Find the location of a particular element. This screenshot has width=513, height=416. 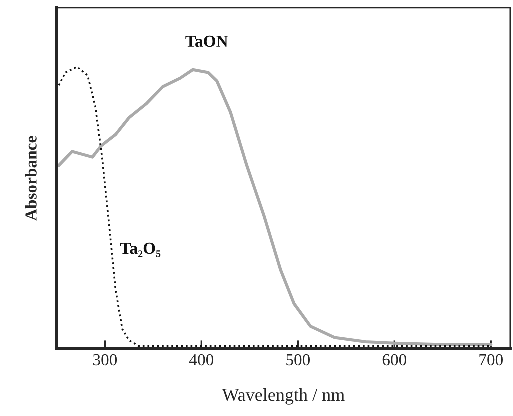

y-axis-title: Absorbance is located at coordinates (31, 178).